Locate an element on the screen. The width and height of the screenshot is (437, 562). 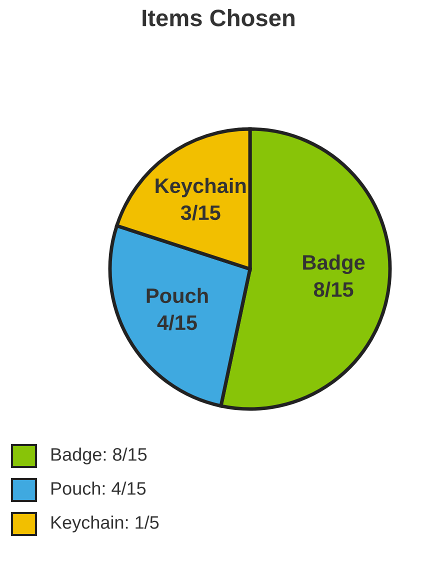
data-label: 4/15 is located at coordinates (177, 322).